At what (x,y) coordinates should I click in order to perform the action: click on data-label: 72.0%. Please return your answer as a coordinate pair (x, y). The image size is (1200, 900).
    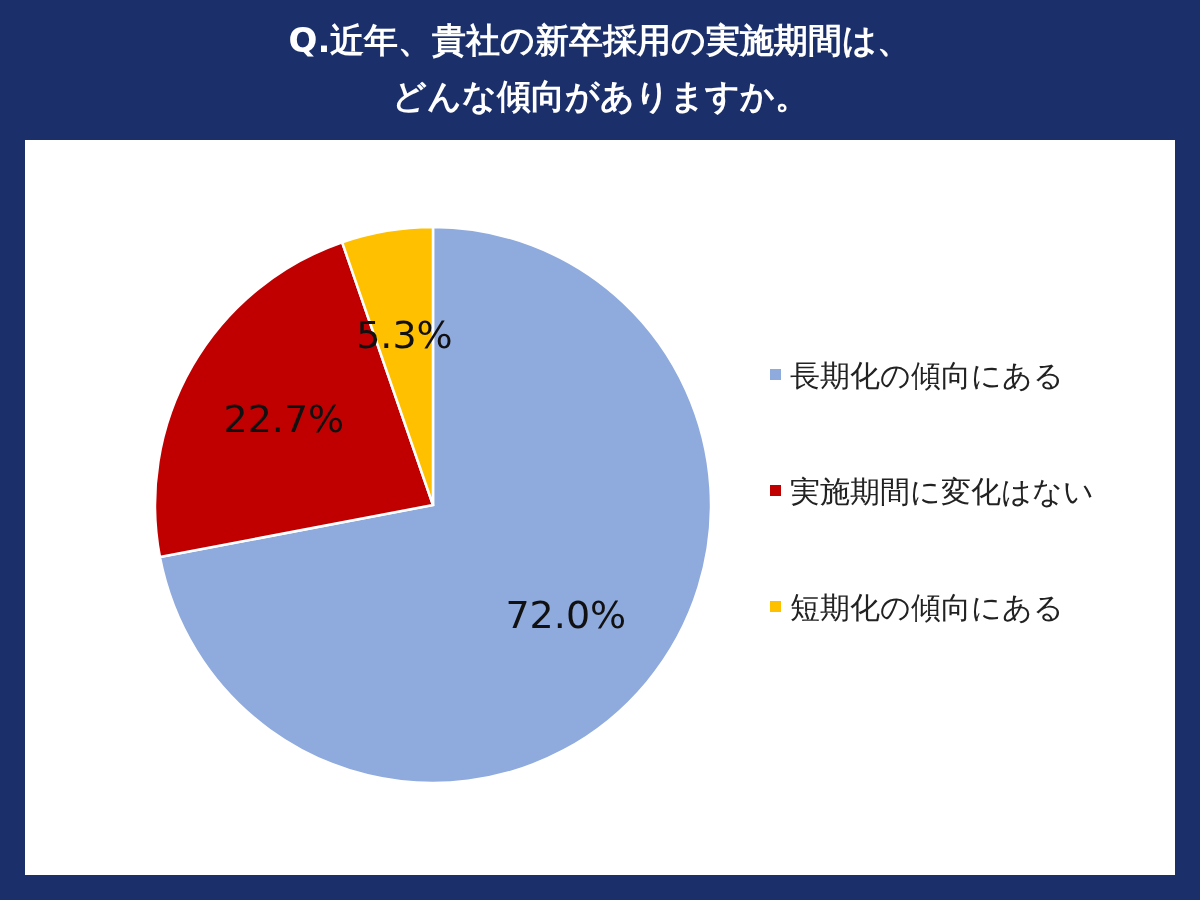
    Looking at the image, I should click on (566, 615).